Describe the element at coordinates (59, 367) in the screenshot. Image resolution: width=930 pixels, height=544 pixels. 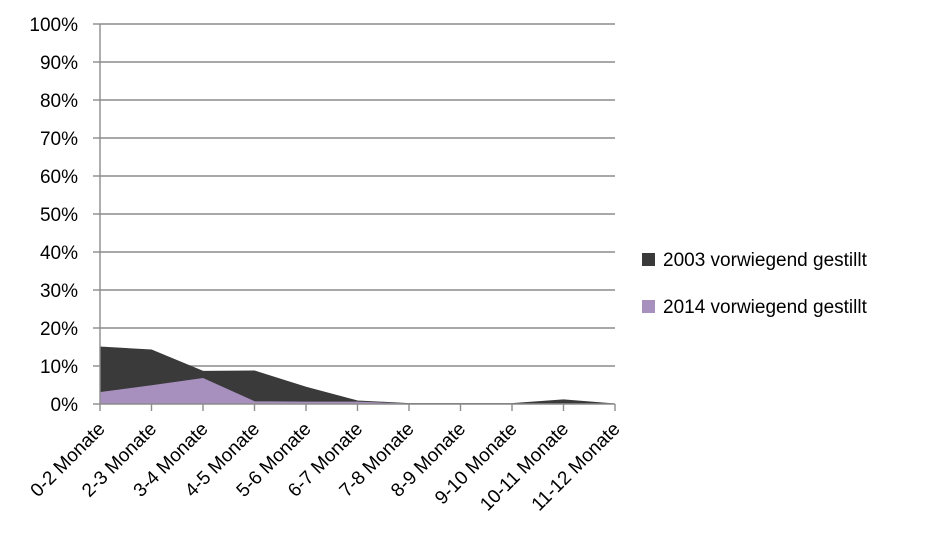
I see `y-tick-label: 10%` at that location.